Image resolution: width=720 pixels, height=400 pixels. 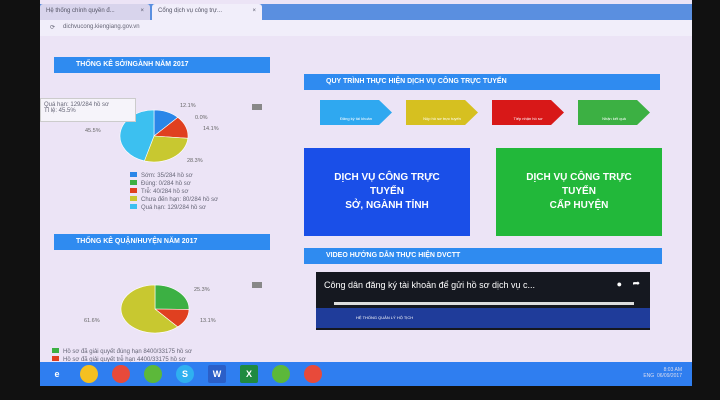 I want to click on pie-label: 61.6%, so click(x=92, y=321).